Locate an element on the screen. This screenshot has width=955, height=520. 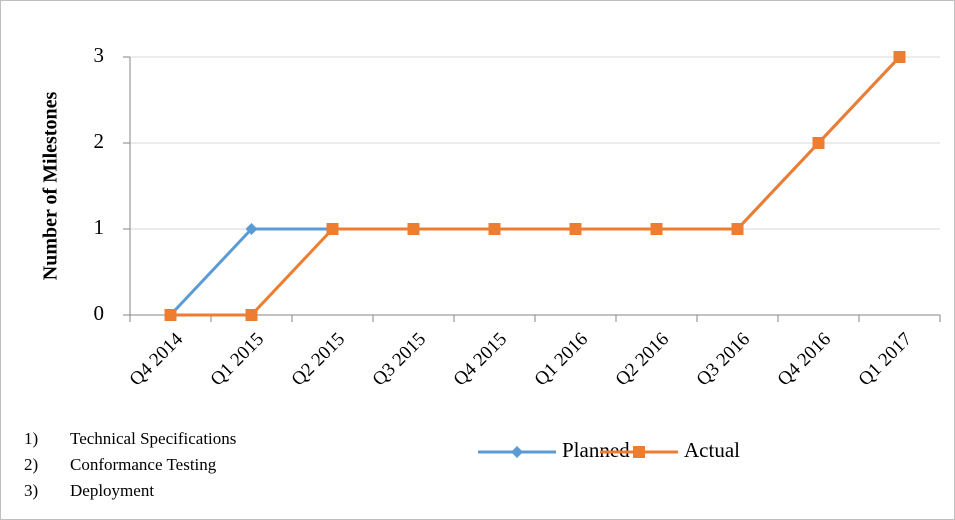
note-number: 3) is located at coordinates (31, 490).